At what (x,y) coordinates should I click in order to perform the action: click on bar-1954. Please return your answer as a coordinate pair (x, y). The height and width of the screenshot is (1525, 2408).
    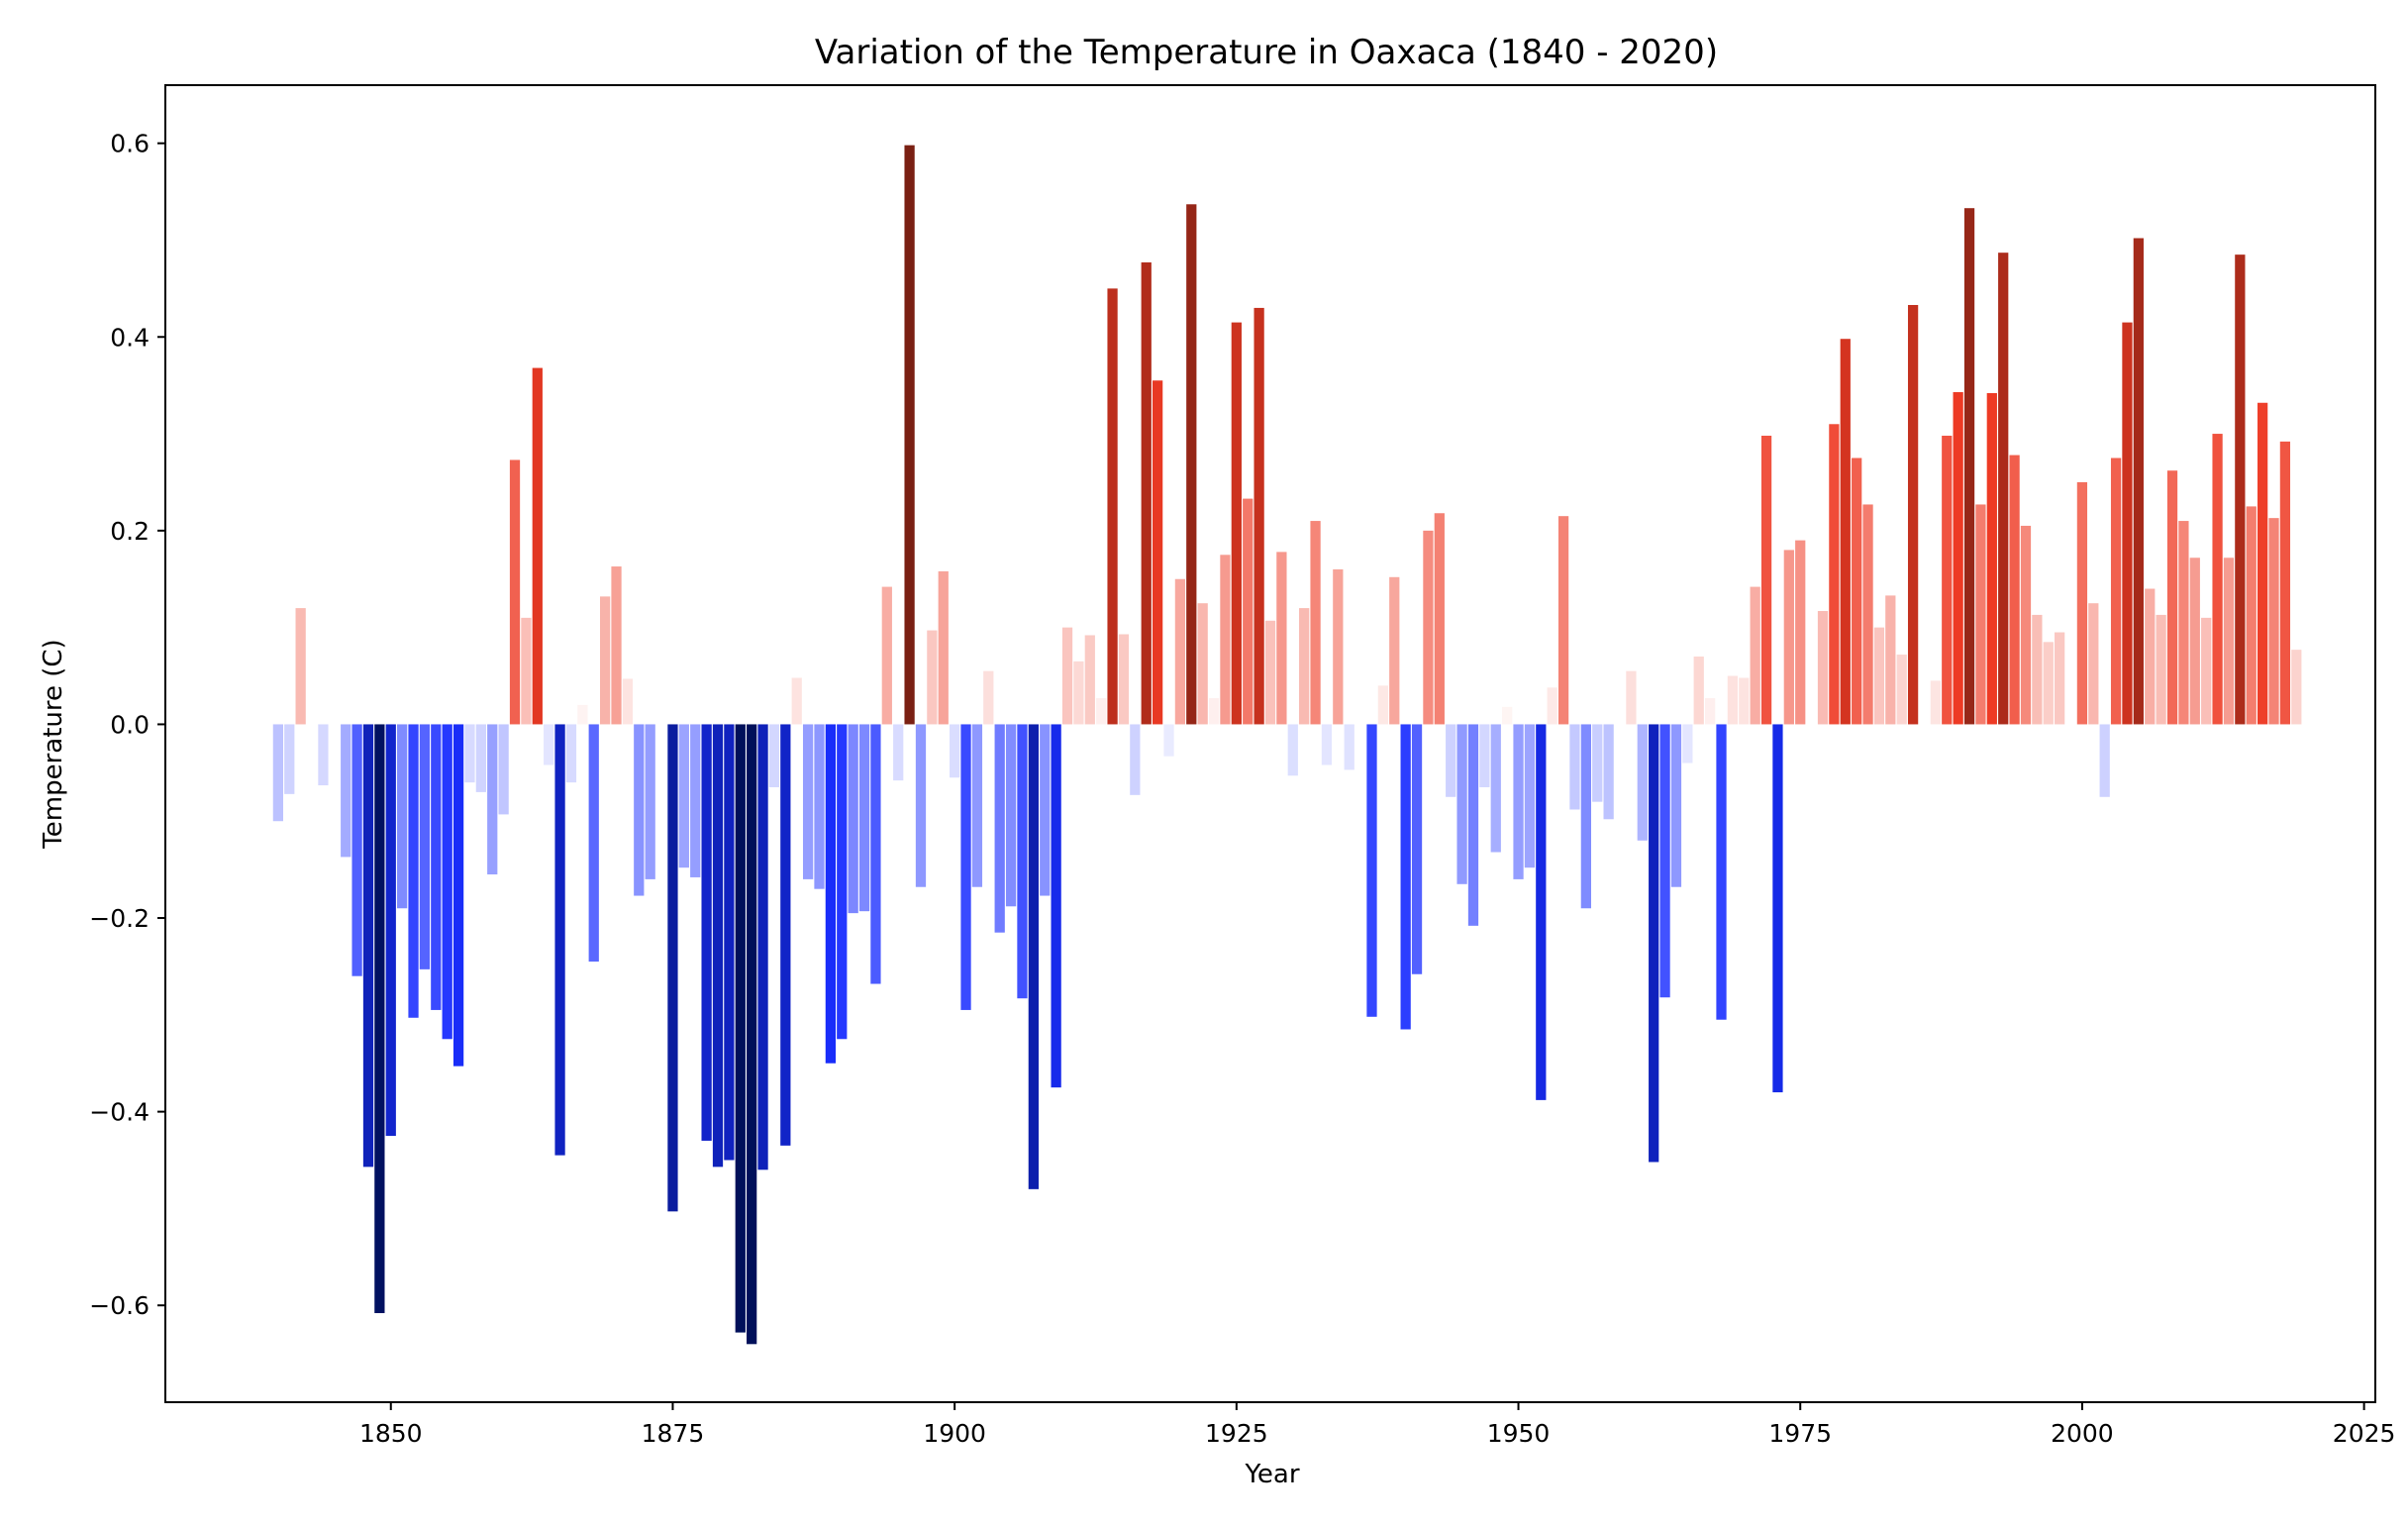
    Looking at the image, I should click on (1563, 620).